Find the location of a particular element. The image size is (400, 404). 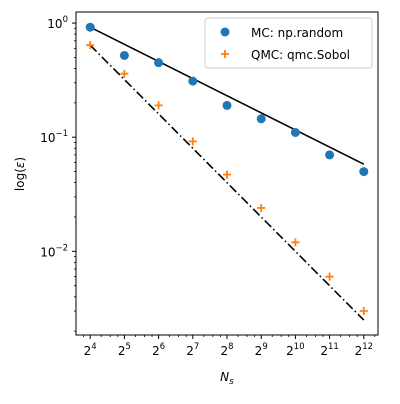

y-tick-label: 10⁻¹ is located at coordinates (54, 137).